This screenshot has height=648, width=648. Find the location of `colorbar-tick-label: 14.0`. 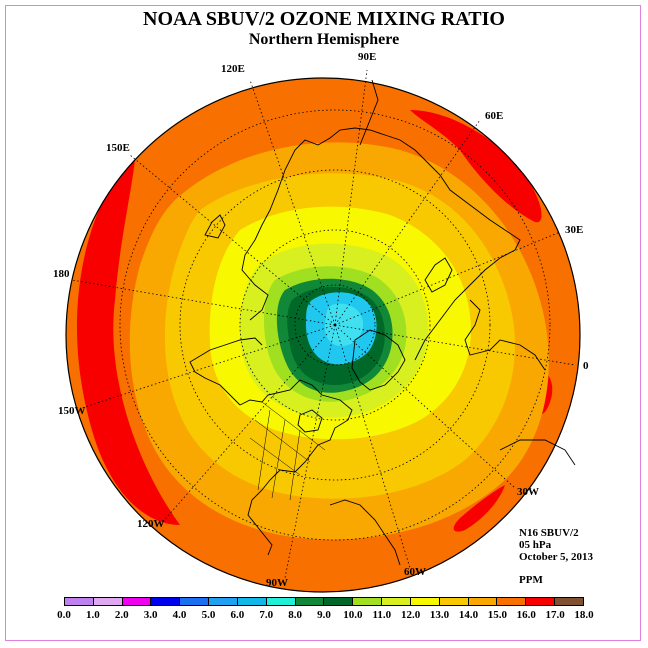

colorbar-tick-label: 14.0 is located at coordinates (468, 615).